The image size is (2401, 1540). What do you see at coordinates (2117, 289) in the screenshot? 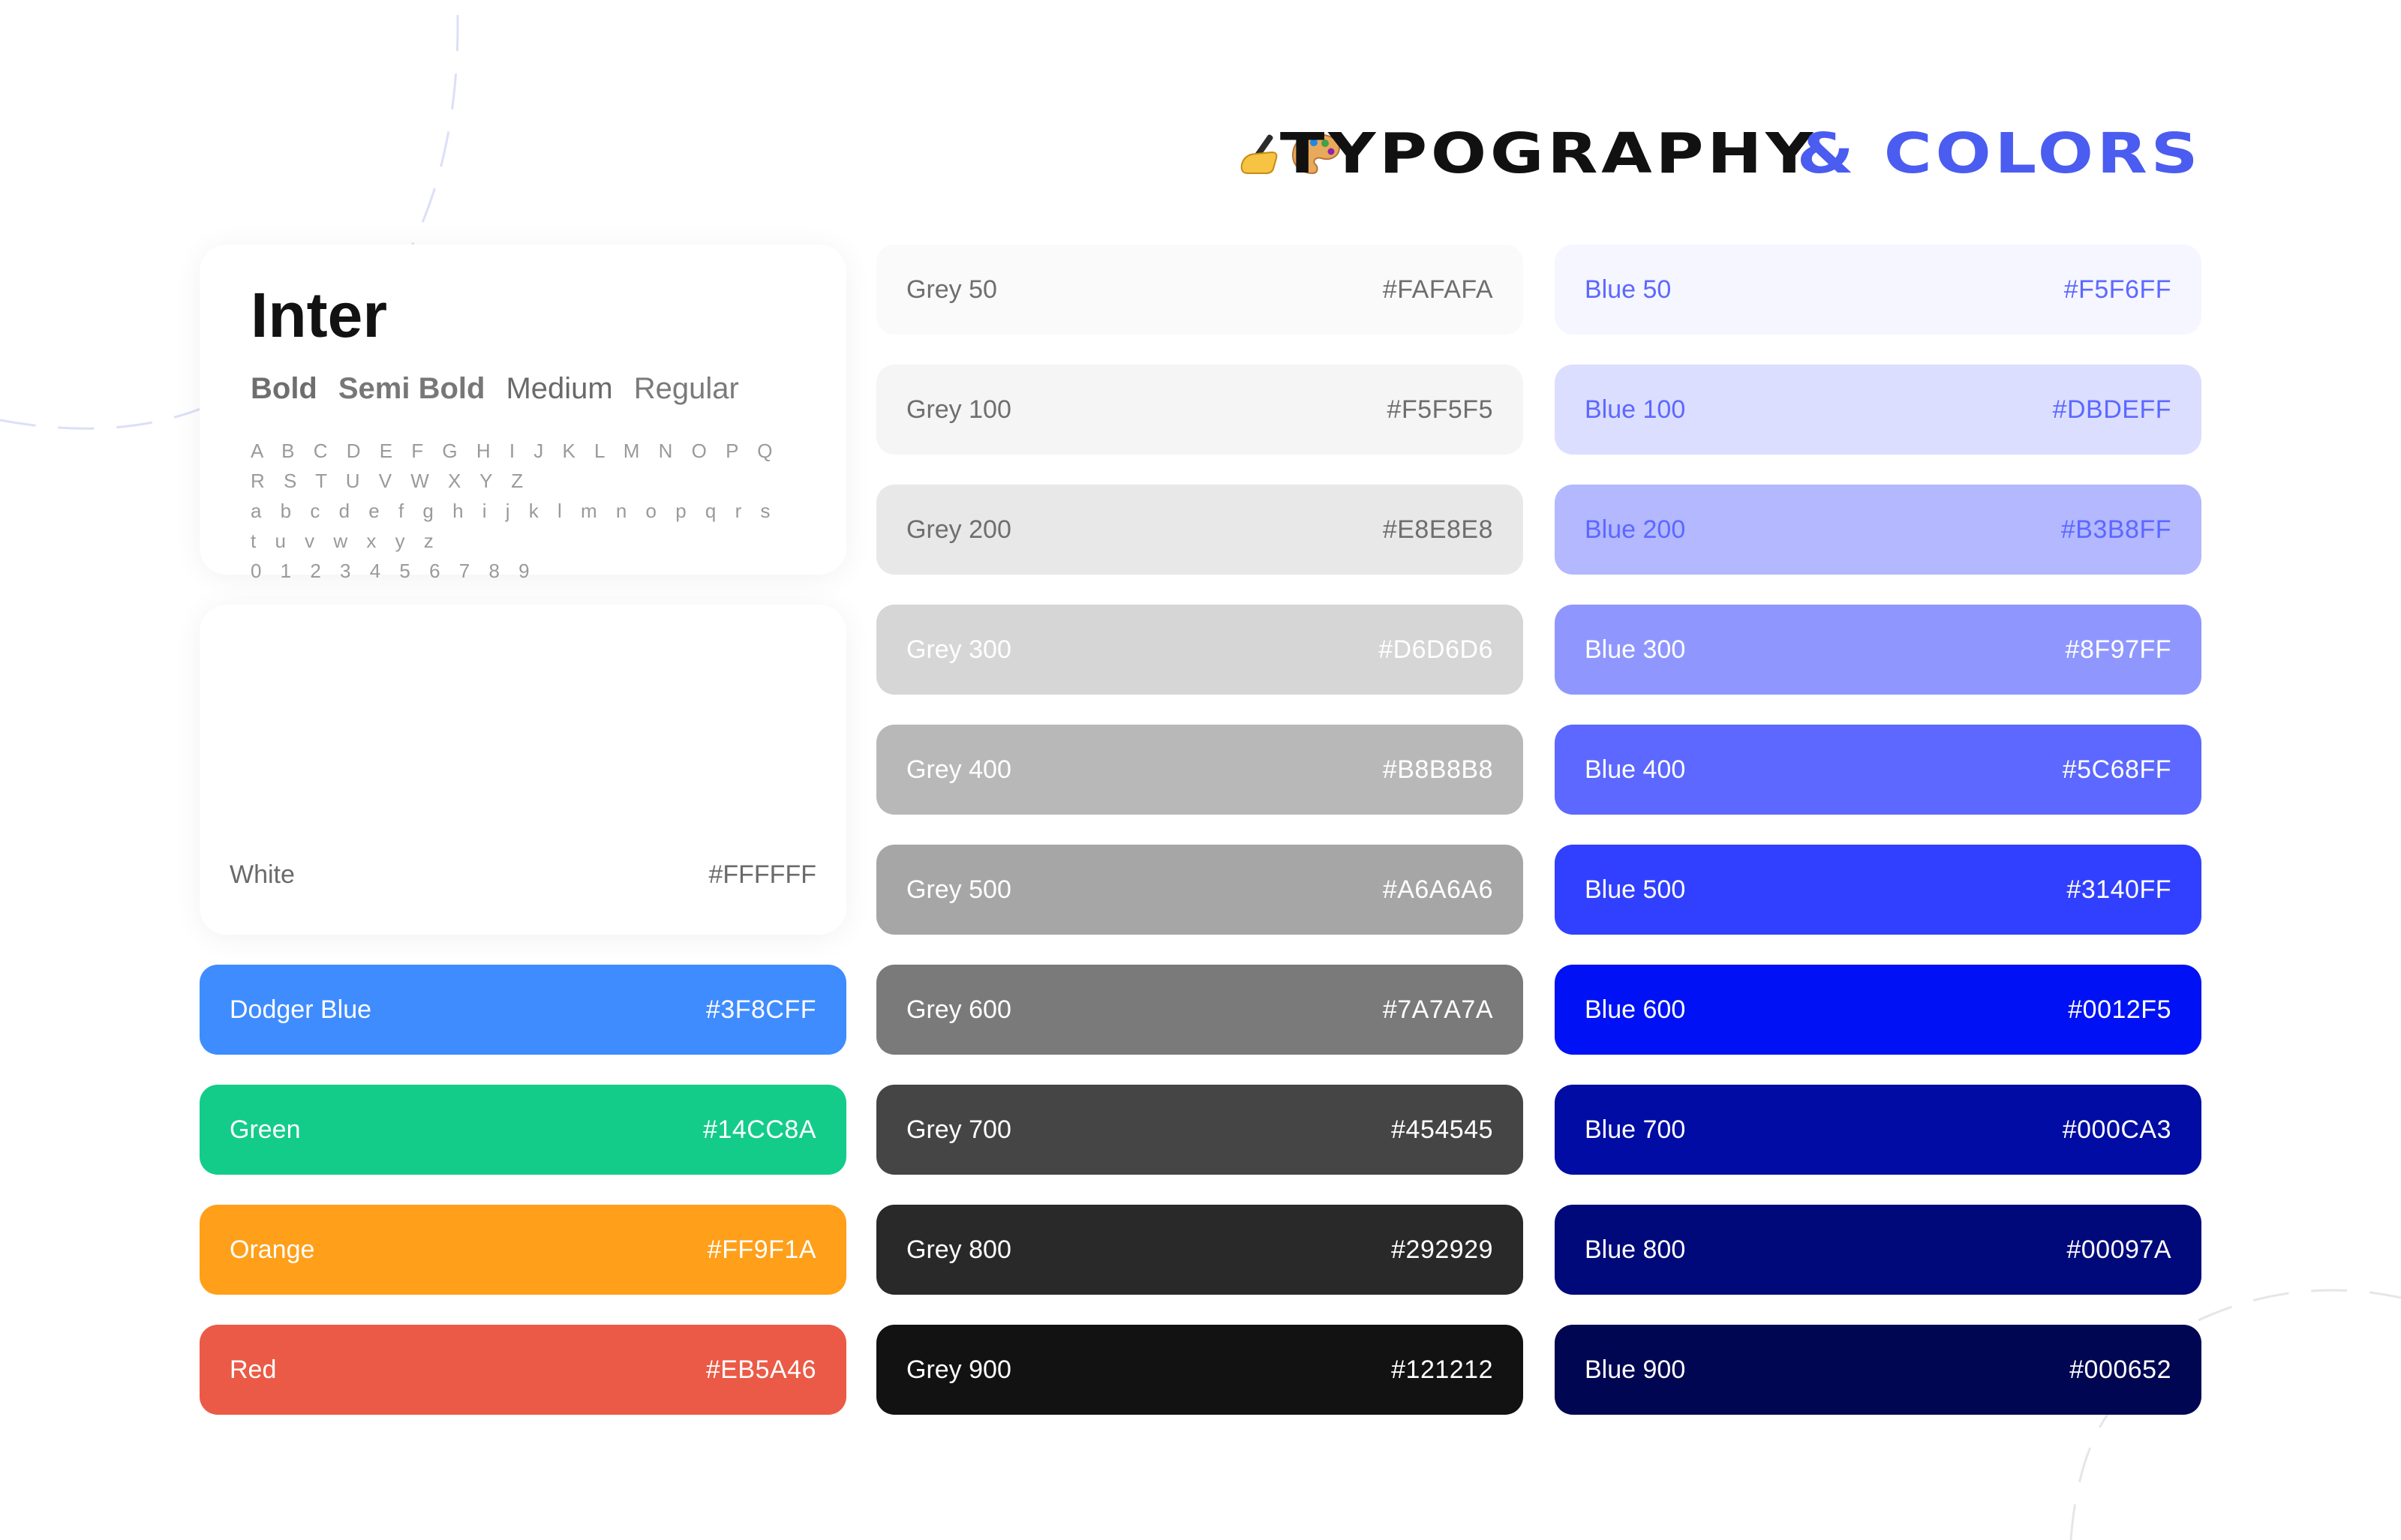
I see `swatch-hex: #F5F6FF` at bounding box center [2117, 289].